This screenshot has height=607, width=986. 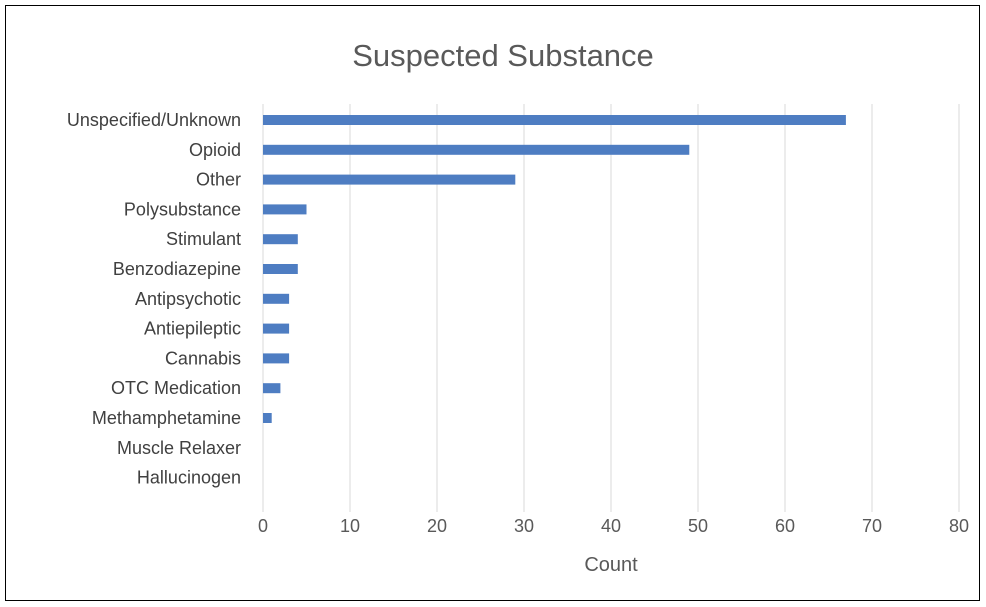 I want to click on x-tick-label: 10, so click(x=350, y=526).